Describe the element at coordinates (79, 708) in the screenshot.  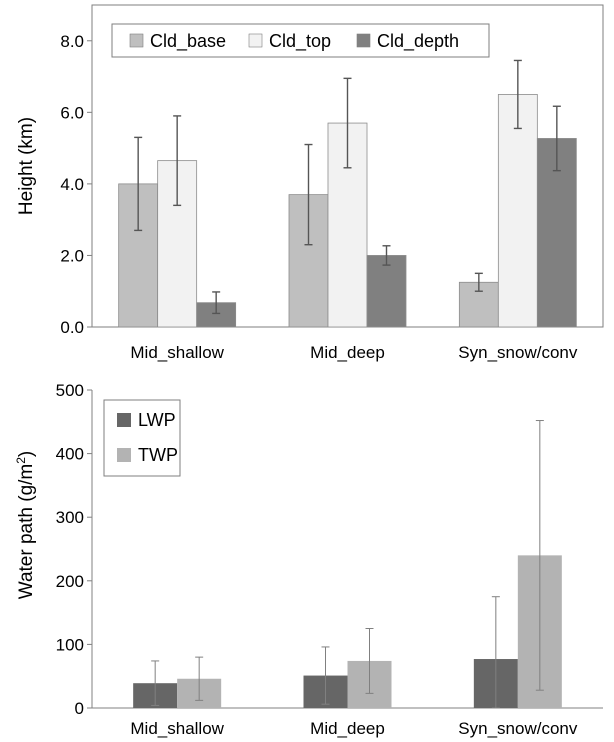
I see `y-tick-label: 0` at that location.